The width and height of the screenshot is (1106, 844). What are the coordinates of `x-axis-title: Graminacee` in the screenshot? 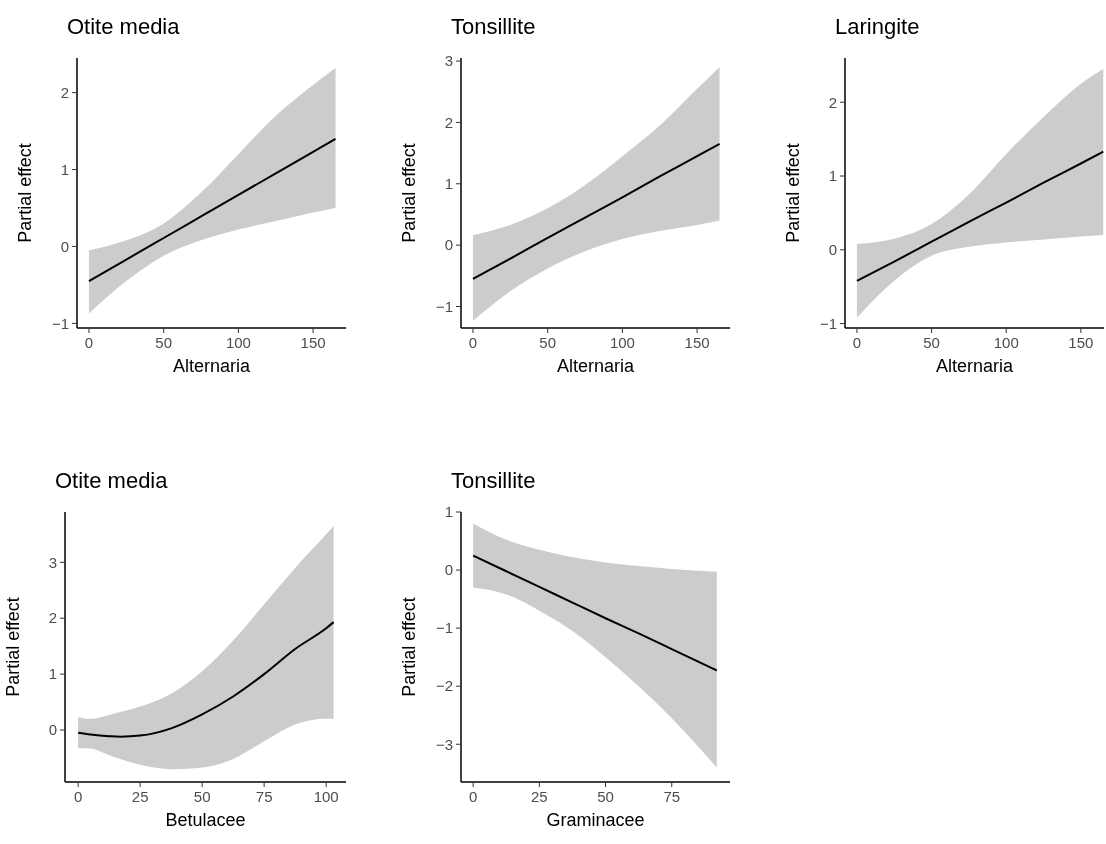 It's located at (595, 820).